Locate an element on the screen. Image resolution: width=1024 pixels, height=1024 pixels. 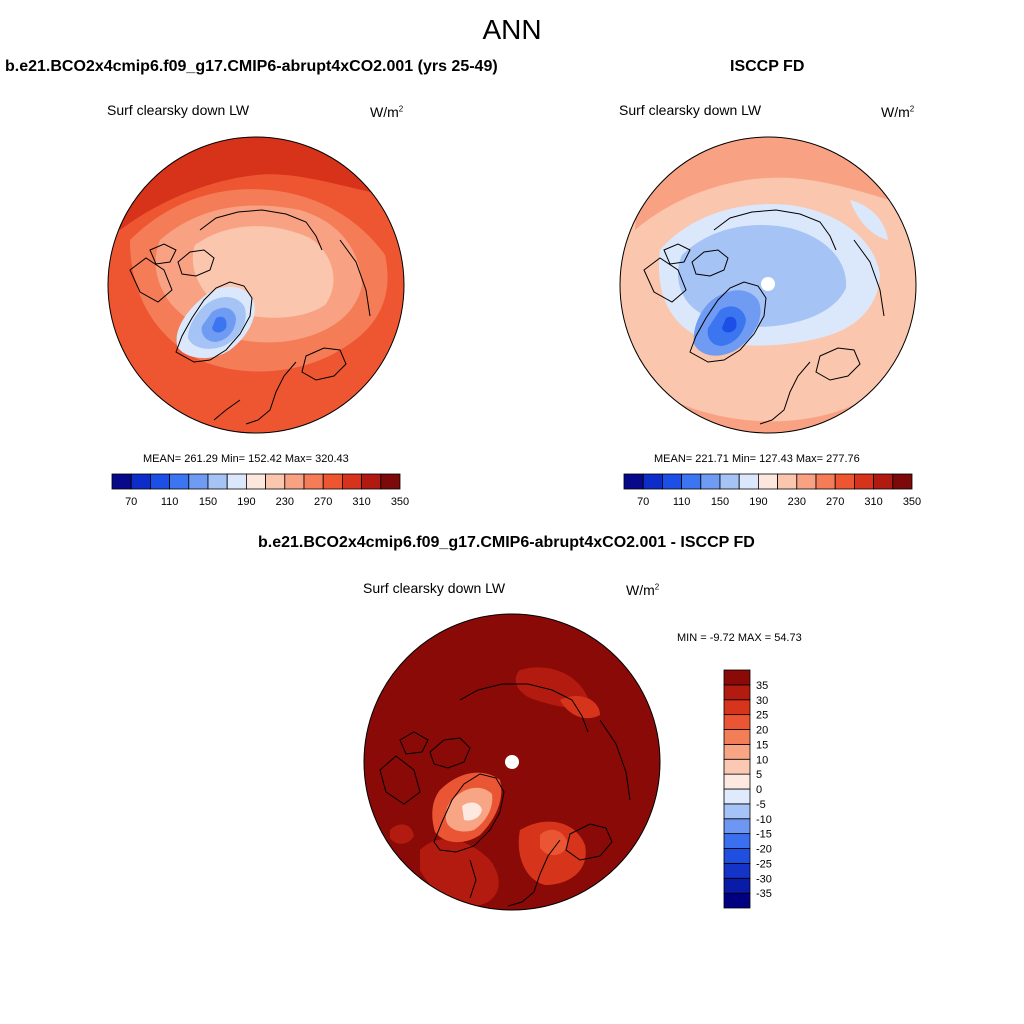
colorbar-tick-label: 10 is located at coordinates (762, 760).